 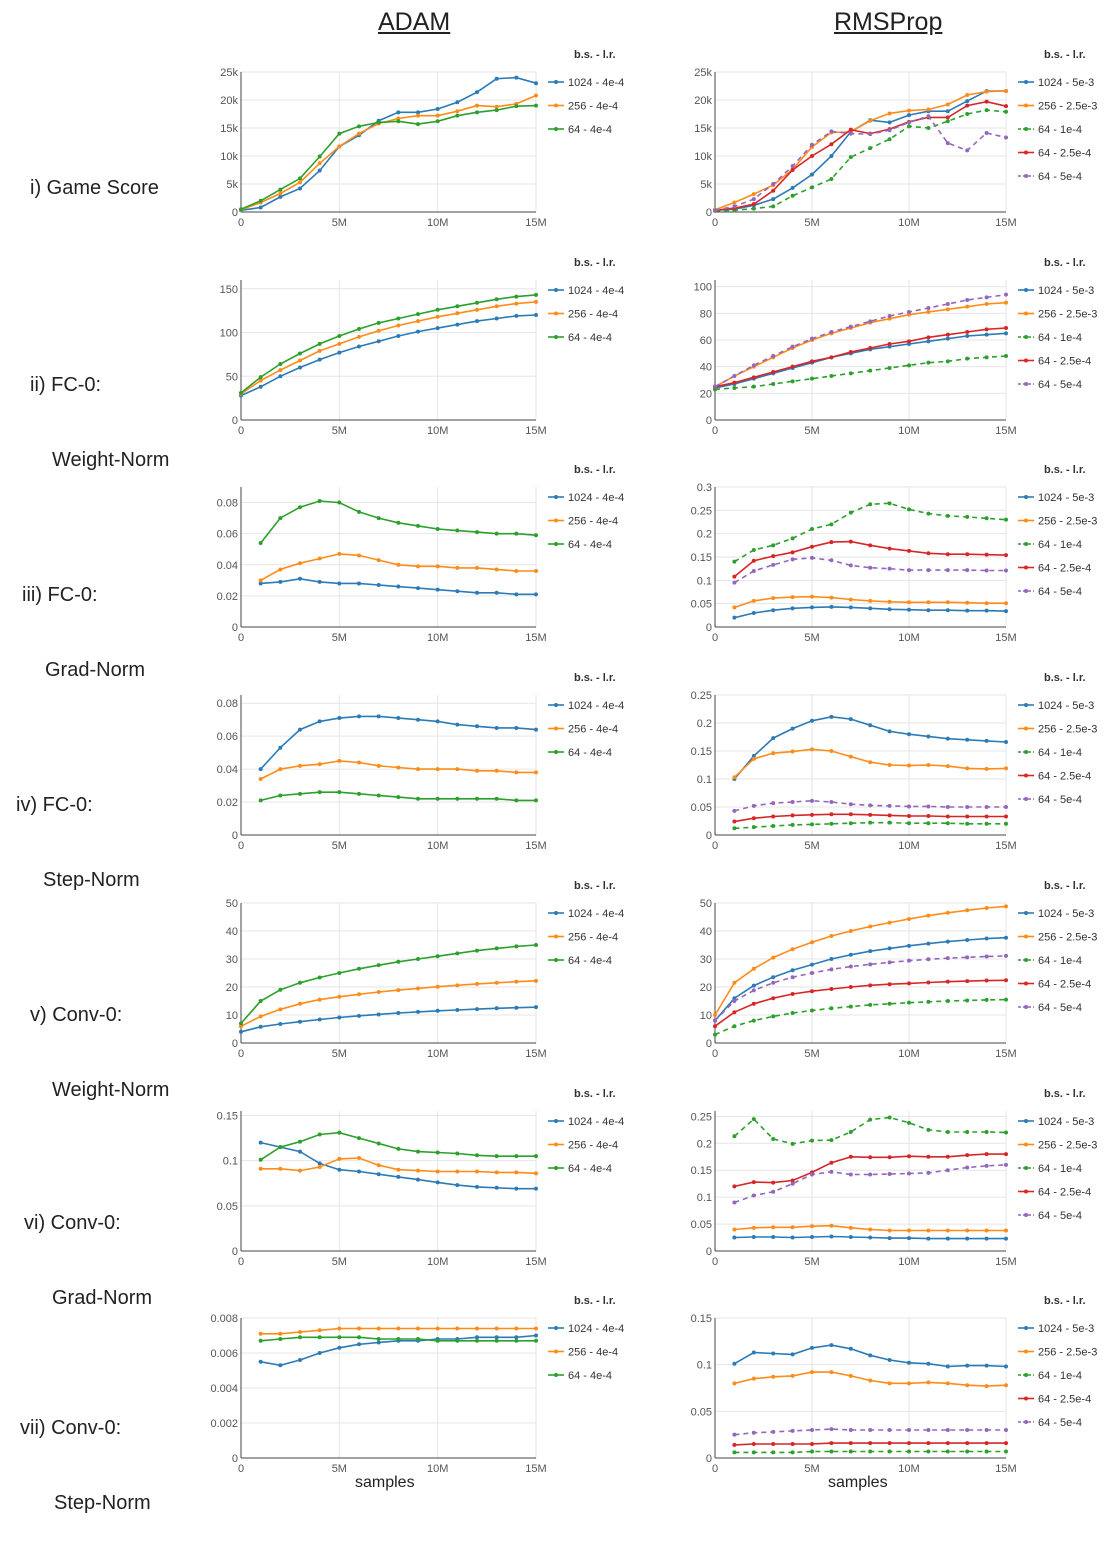 What do you see at coordinates (339, 1469) in the screenshot?
I see `x-tick-label: 5M` at bounding box center [339, 1469].